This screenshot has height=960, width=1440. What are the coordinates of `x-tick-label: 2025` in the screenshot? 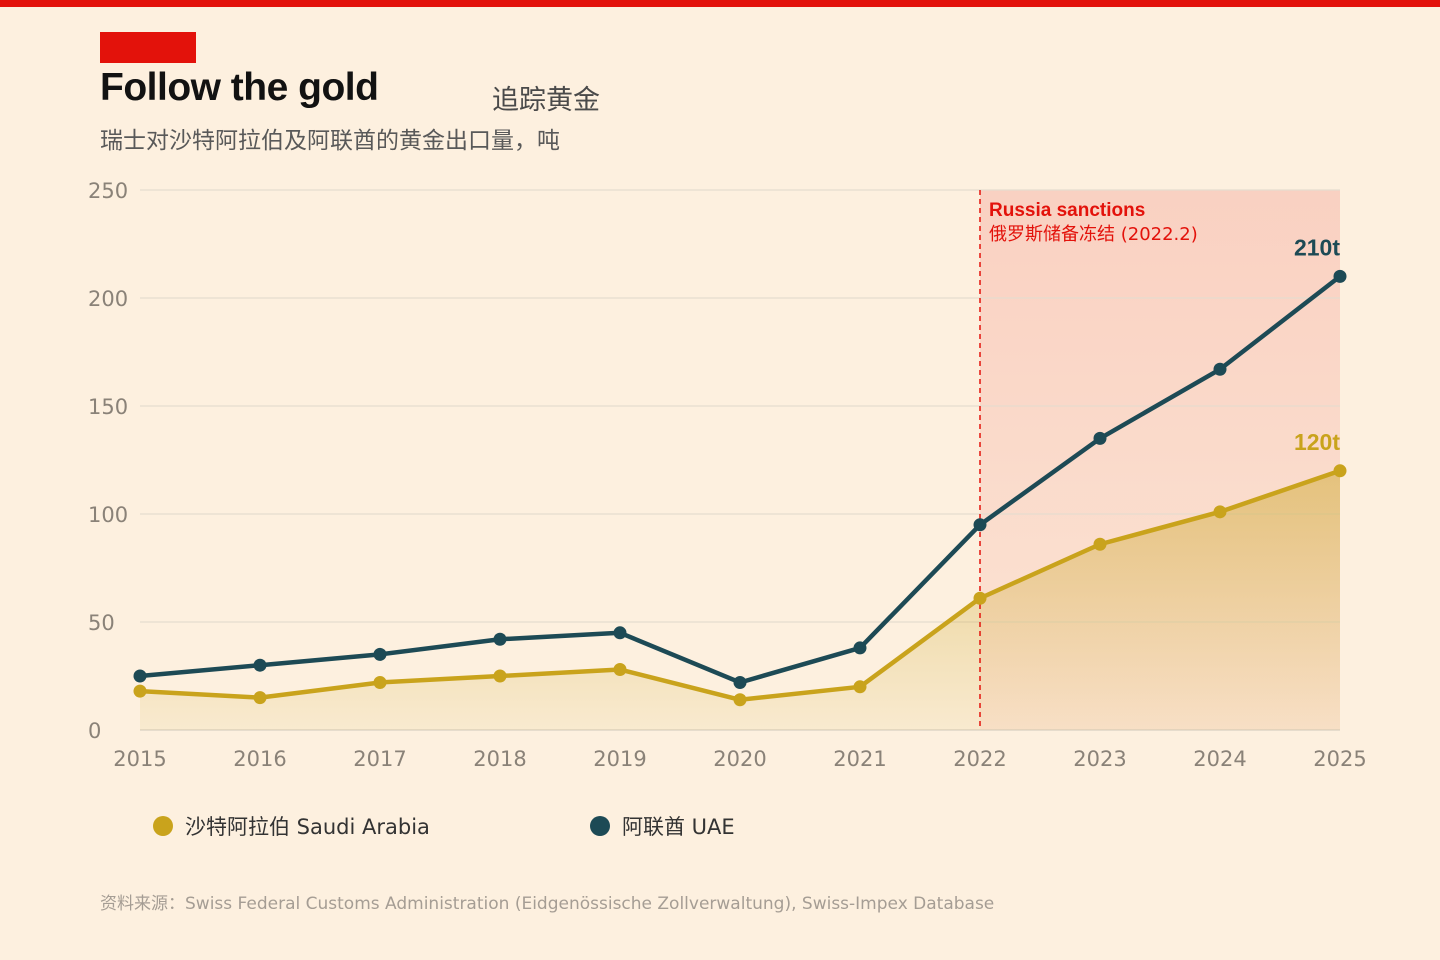 It's located at (1339, 759).